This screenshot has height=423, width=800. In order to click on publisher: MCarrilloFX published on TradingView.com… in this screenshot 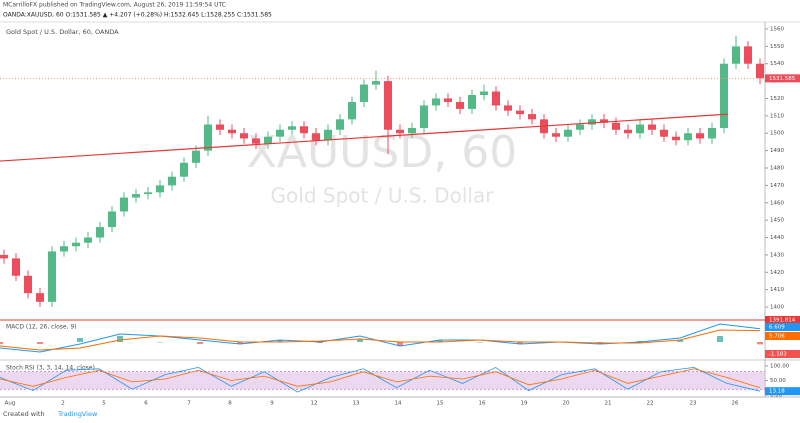, I will do `click(114, 5)`.